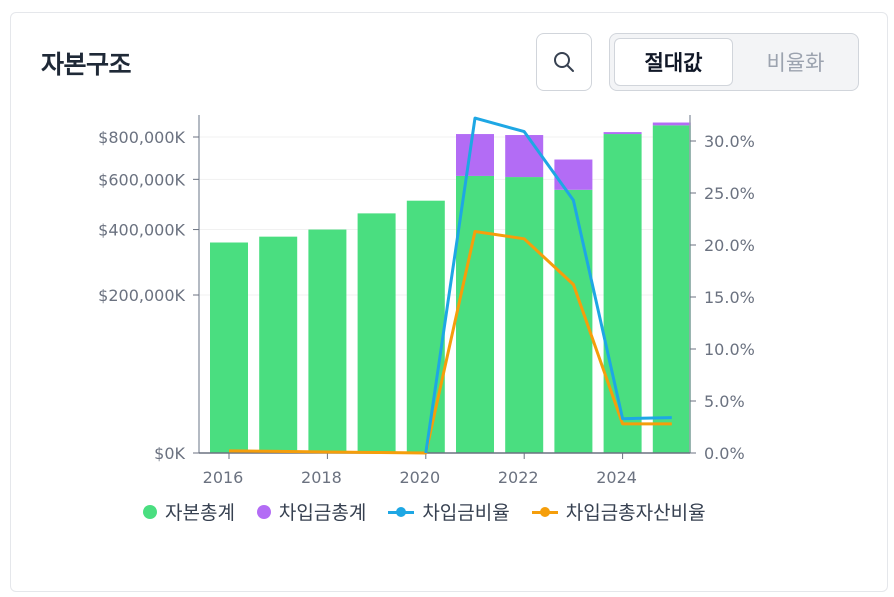 Image resolution: width=894 pixels, height=597 pixels. What do you see at coordinates (734, 62) in the screenshot?
I see `value-mode-toggle: 절대값 비율화` at bounding box center [734, 62].